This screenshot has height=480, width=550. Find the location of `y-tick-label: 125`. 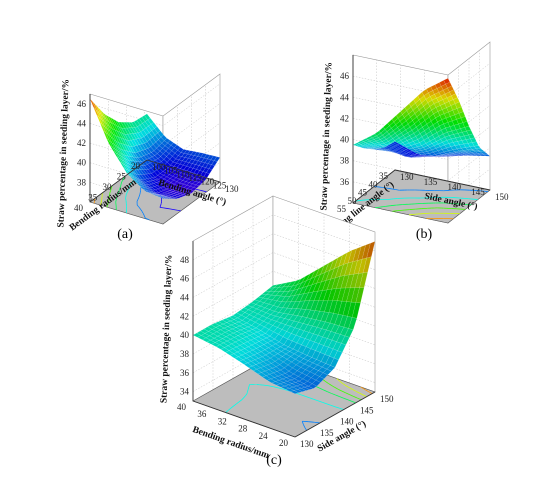

y-tick-label: 125 is located at coordinates (220, 185).